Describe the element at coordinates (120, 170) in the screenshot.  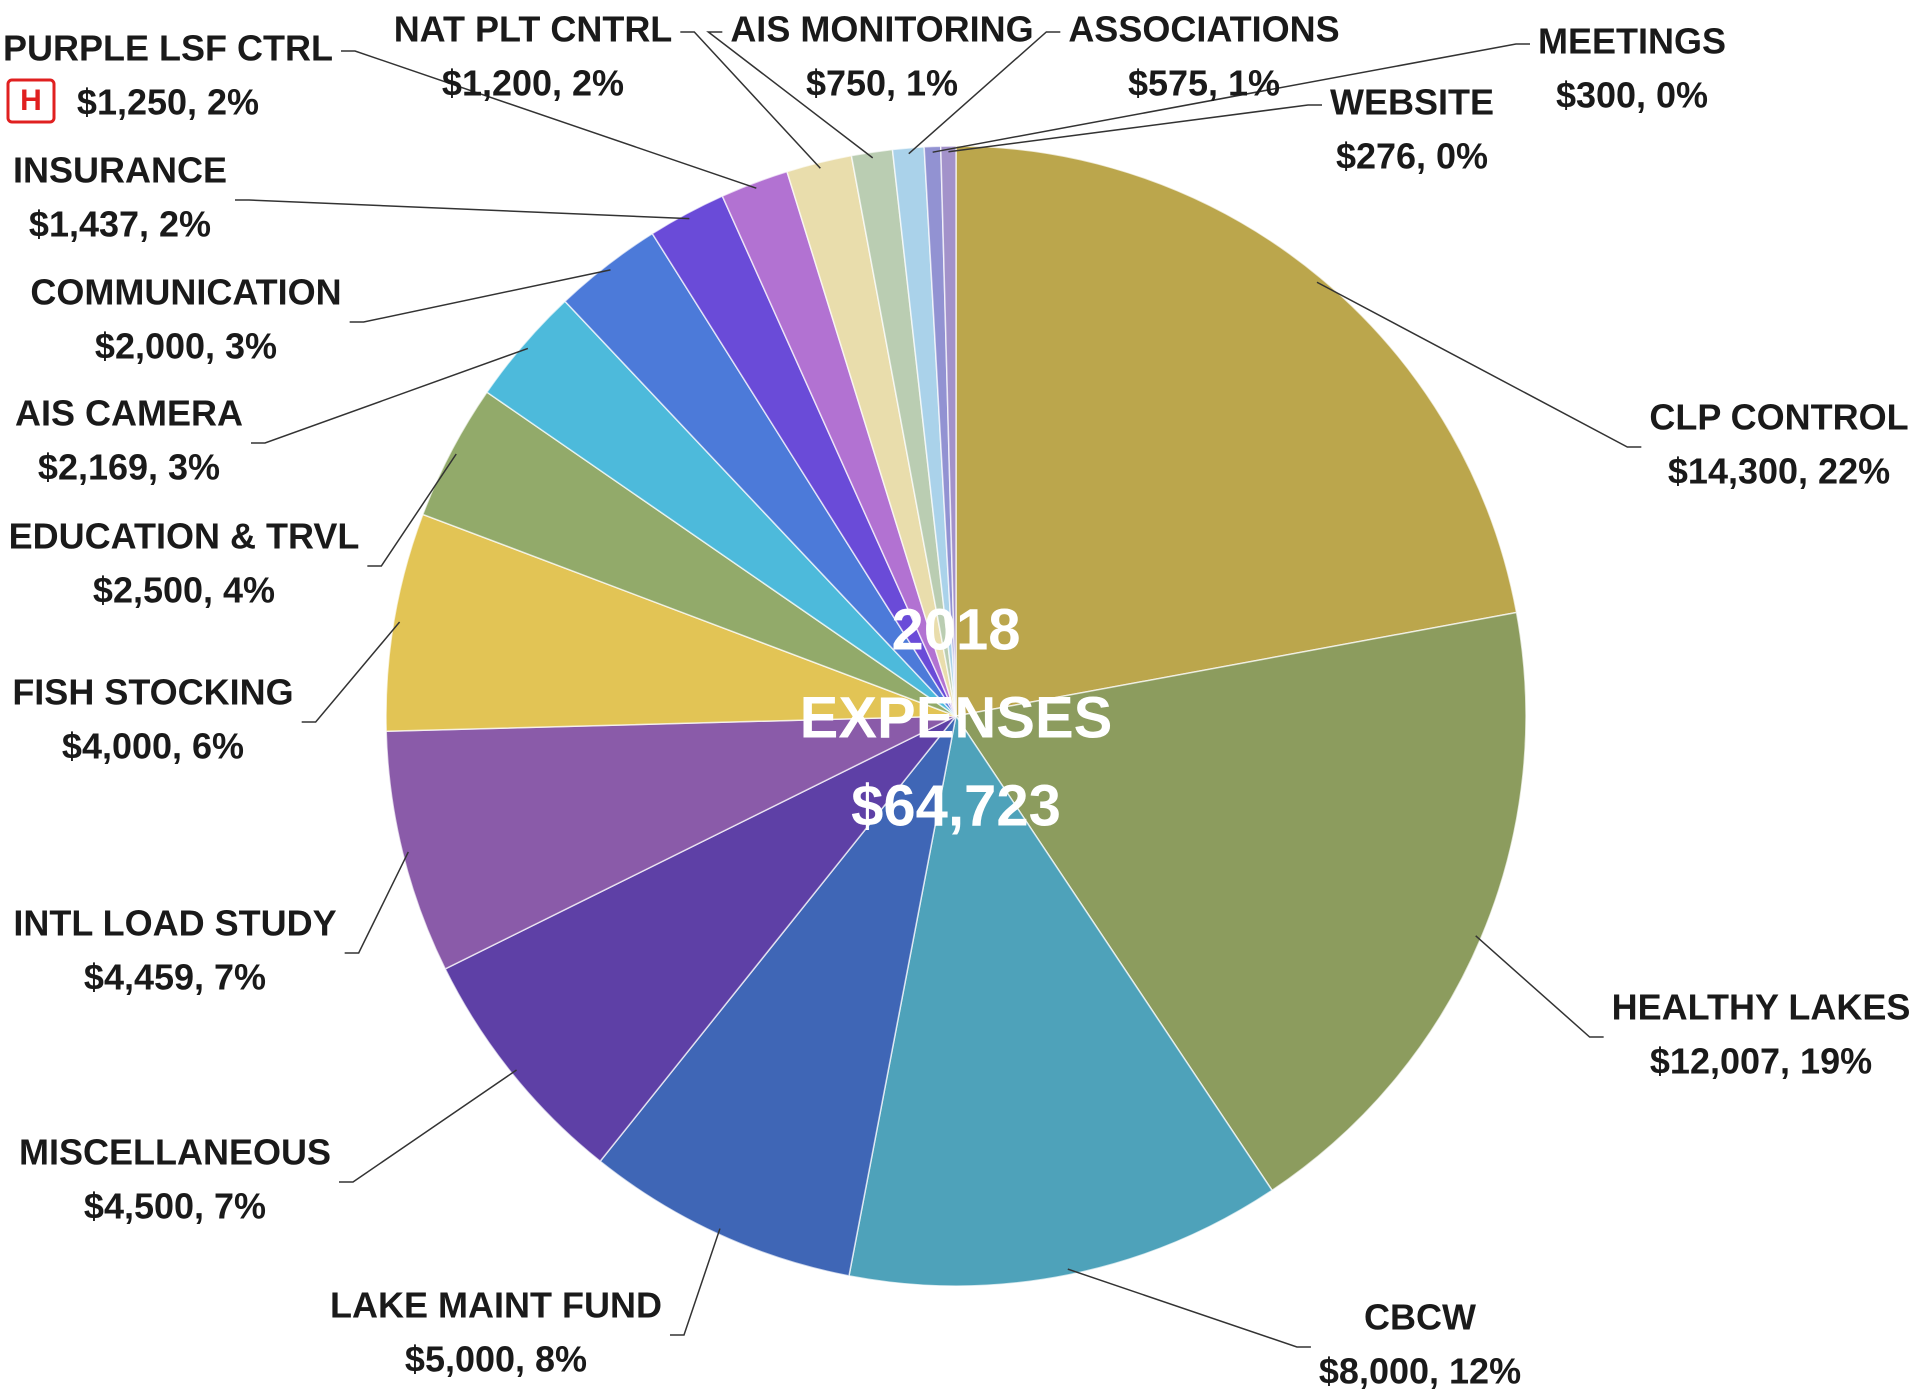
I see `category-label: INSURANCE` at that location.